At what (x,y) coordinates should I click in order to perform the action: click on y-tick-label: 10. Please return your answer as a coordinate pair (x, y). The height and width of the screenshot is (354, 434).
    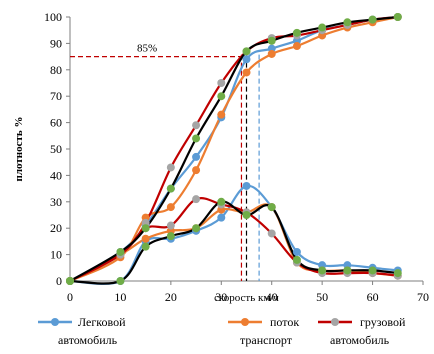
    Looking at the image, I should click on (56, 255).